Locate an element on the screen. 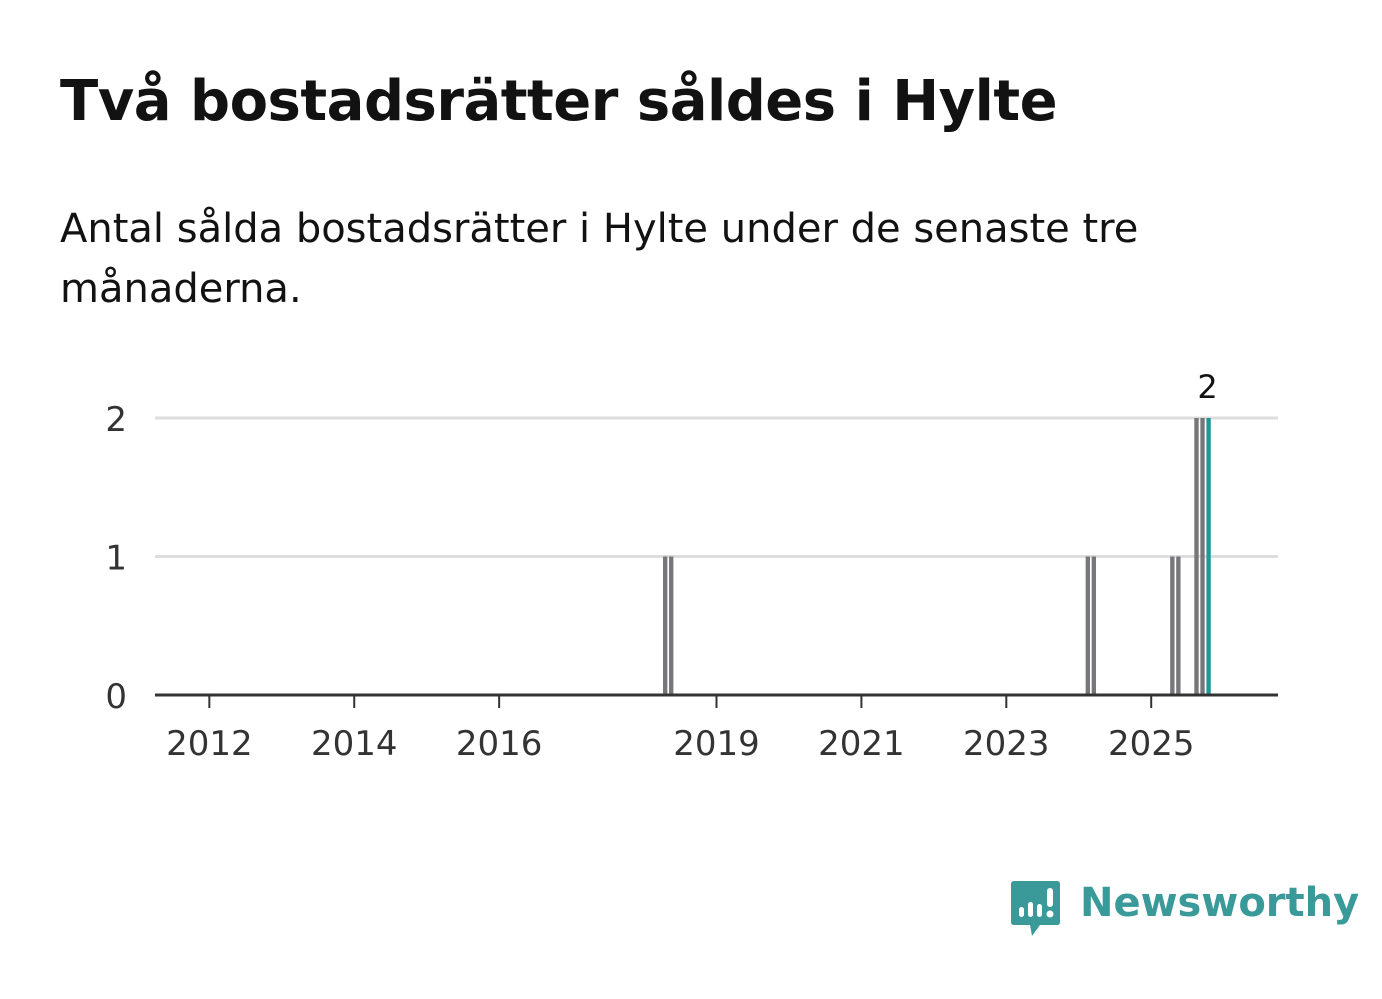 The height and width of the screenshot is (999, 1382). newsworthy-logo: Newsworthy is located at coordinates (1184, 910).